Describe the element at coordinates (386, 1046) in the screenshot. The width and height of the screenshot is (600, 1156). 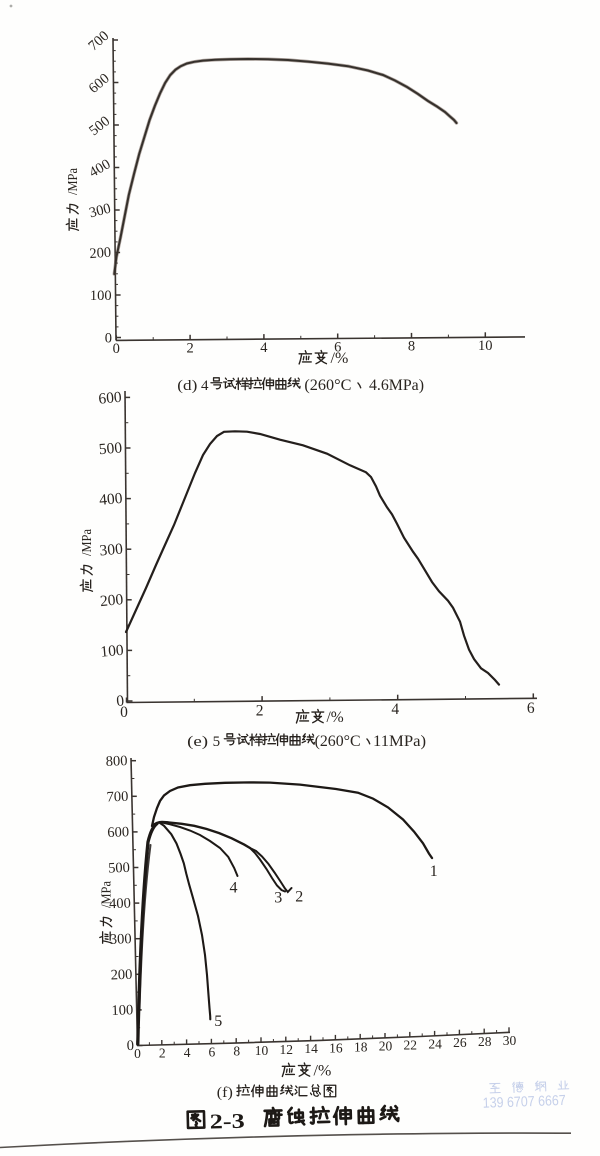
I see `svg-text: 20` at that location.